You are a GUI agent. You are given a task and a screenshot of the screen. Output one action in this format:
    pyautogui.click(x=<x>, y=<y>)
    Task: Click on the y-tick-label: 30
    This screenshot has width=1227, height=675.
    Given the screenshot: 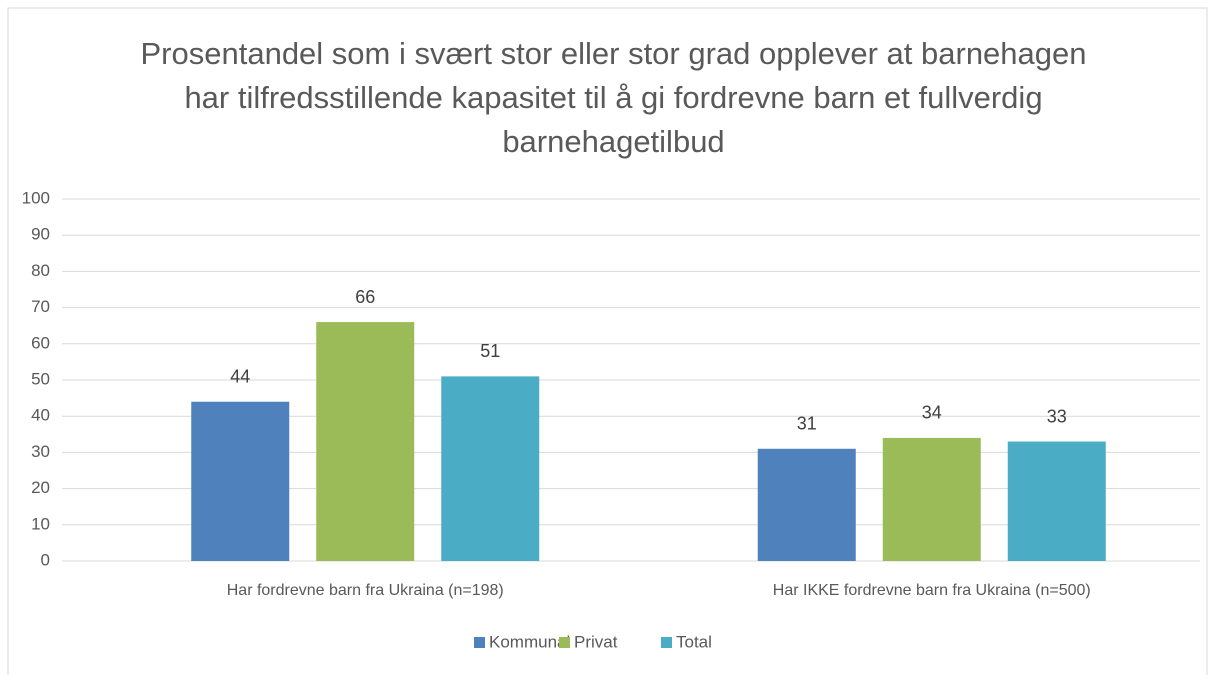 What is the action you would take?
    pyautogui.click(x=40, y=451)
    